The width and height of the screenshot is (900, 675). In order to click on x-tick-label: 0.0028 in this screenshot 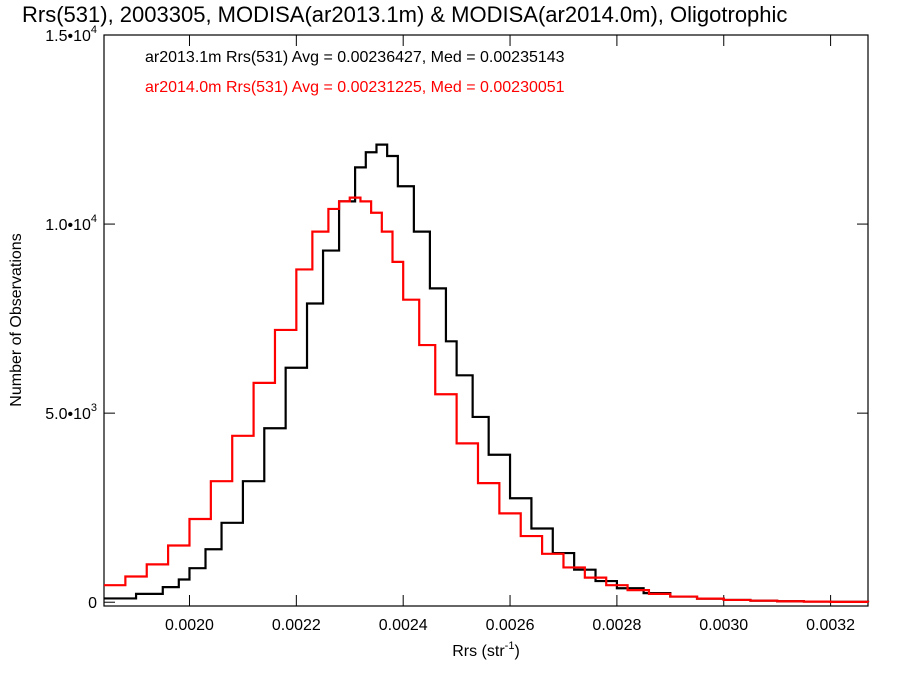, I will do `click(616, 625)`.